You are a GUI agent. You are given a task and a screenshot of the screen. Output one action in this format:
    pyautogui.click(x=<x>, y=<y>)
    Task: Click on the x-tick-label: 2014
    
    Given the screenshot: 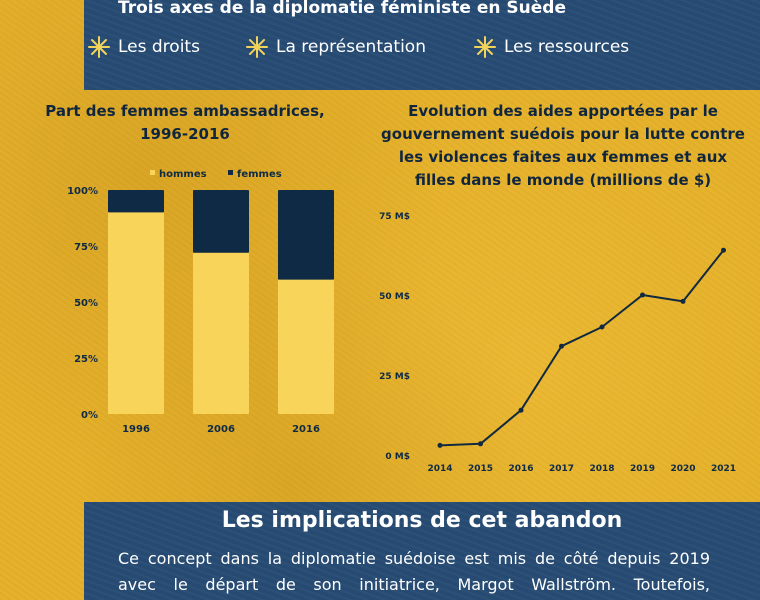 What is the action you would take?
    pyautogui.click(x=439, y=469)
    